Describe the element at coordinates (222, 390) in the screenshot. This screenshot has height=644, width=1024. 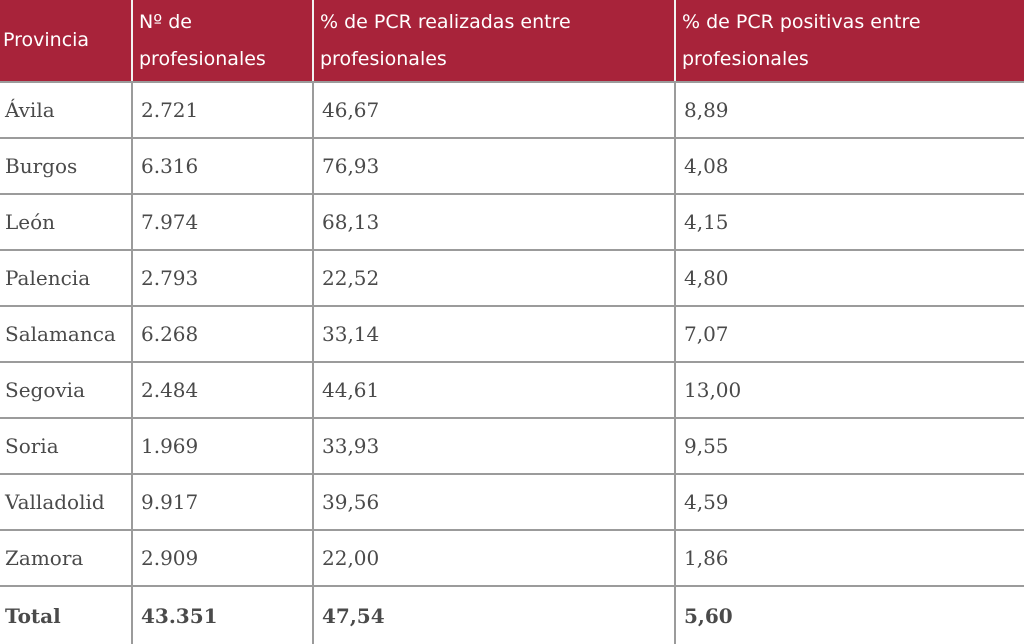
I see `cell-num-profesionales: 2.484` at that location.